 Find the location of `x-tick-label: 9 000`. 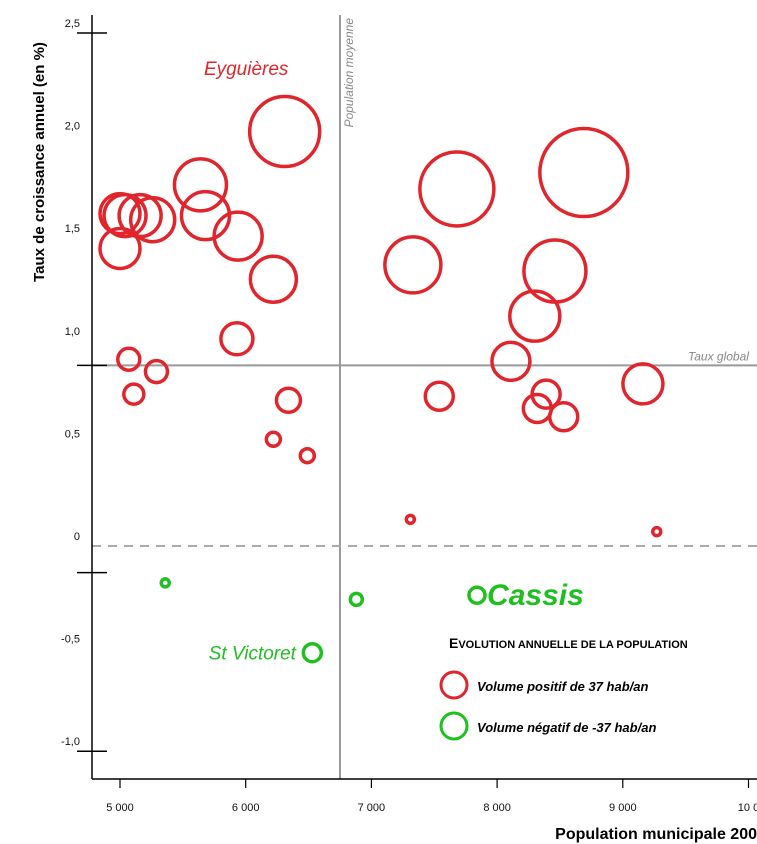

x-tick-label: 9 000 is located at coordinates (623, 808).